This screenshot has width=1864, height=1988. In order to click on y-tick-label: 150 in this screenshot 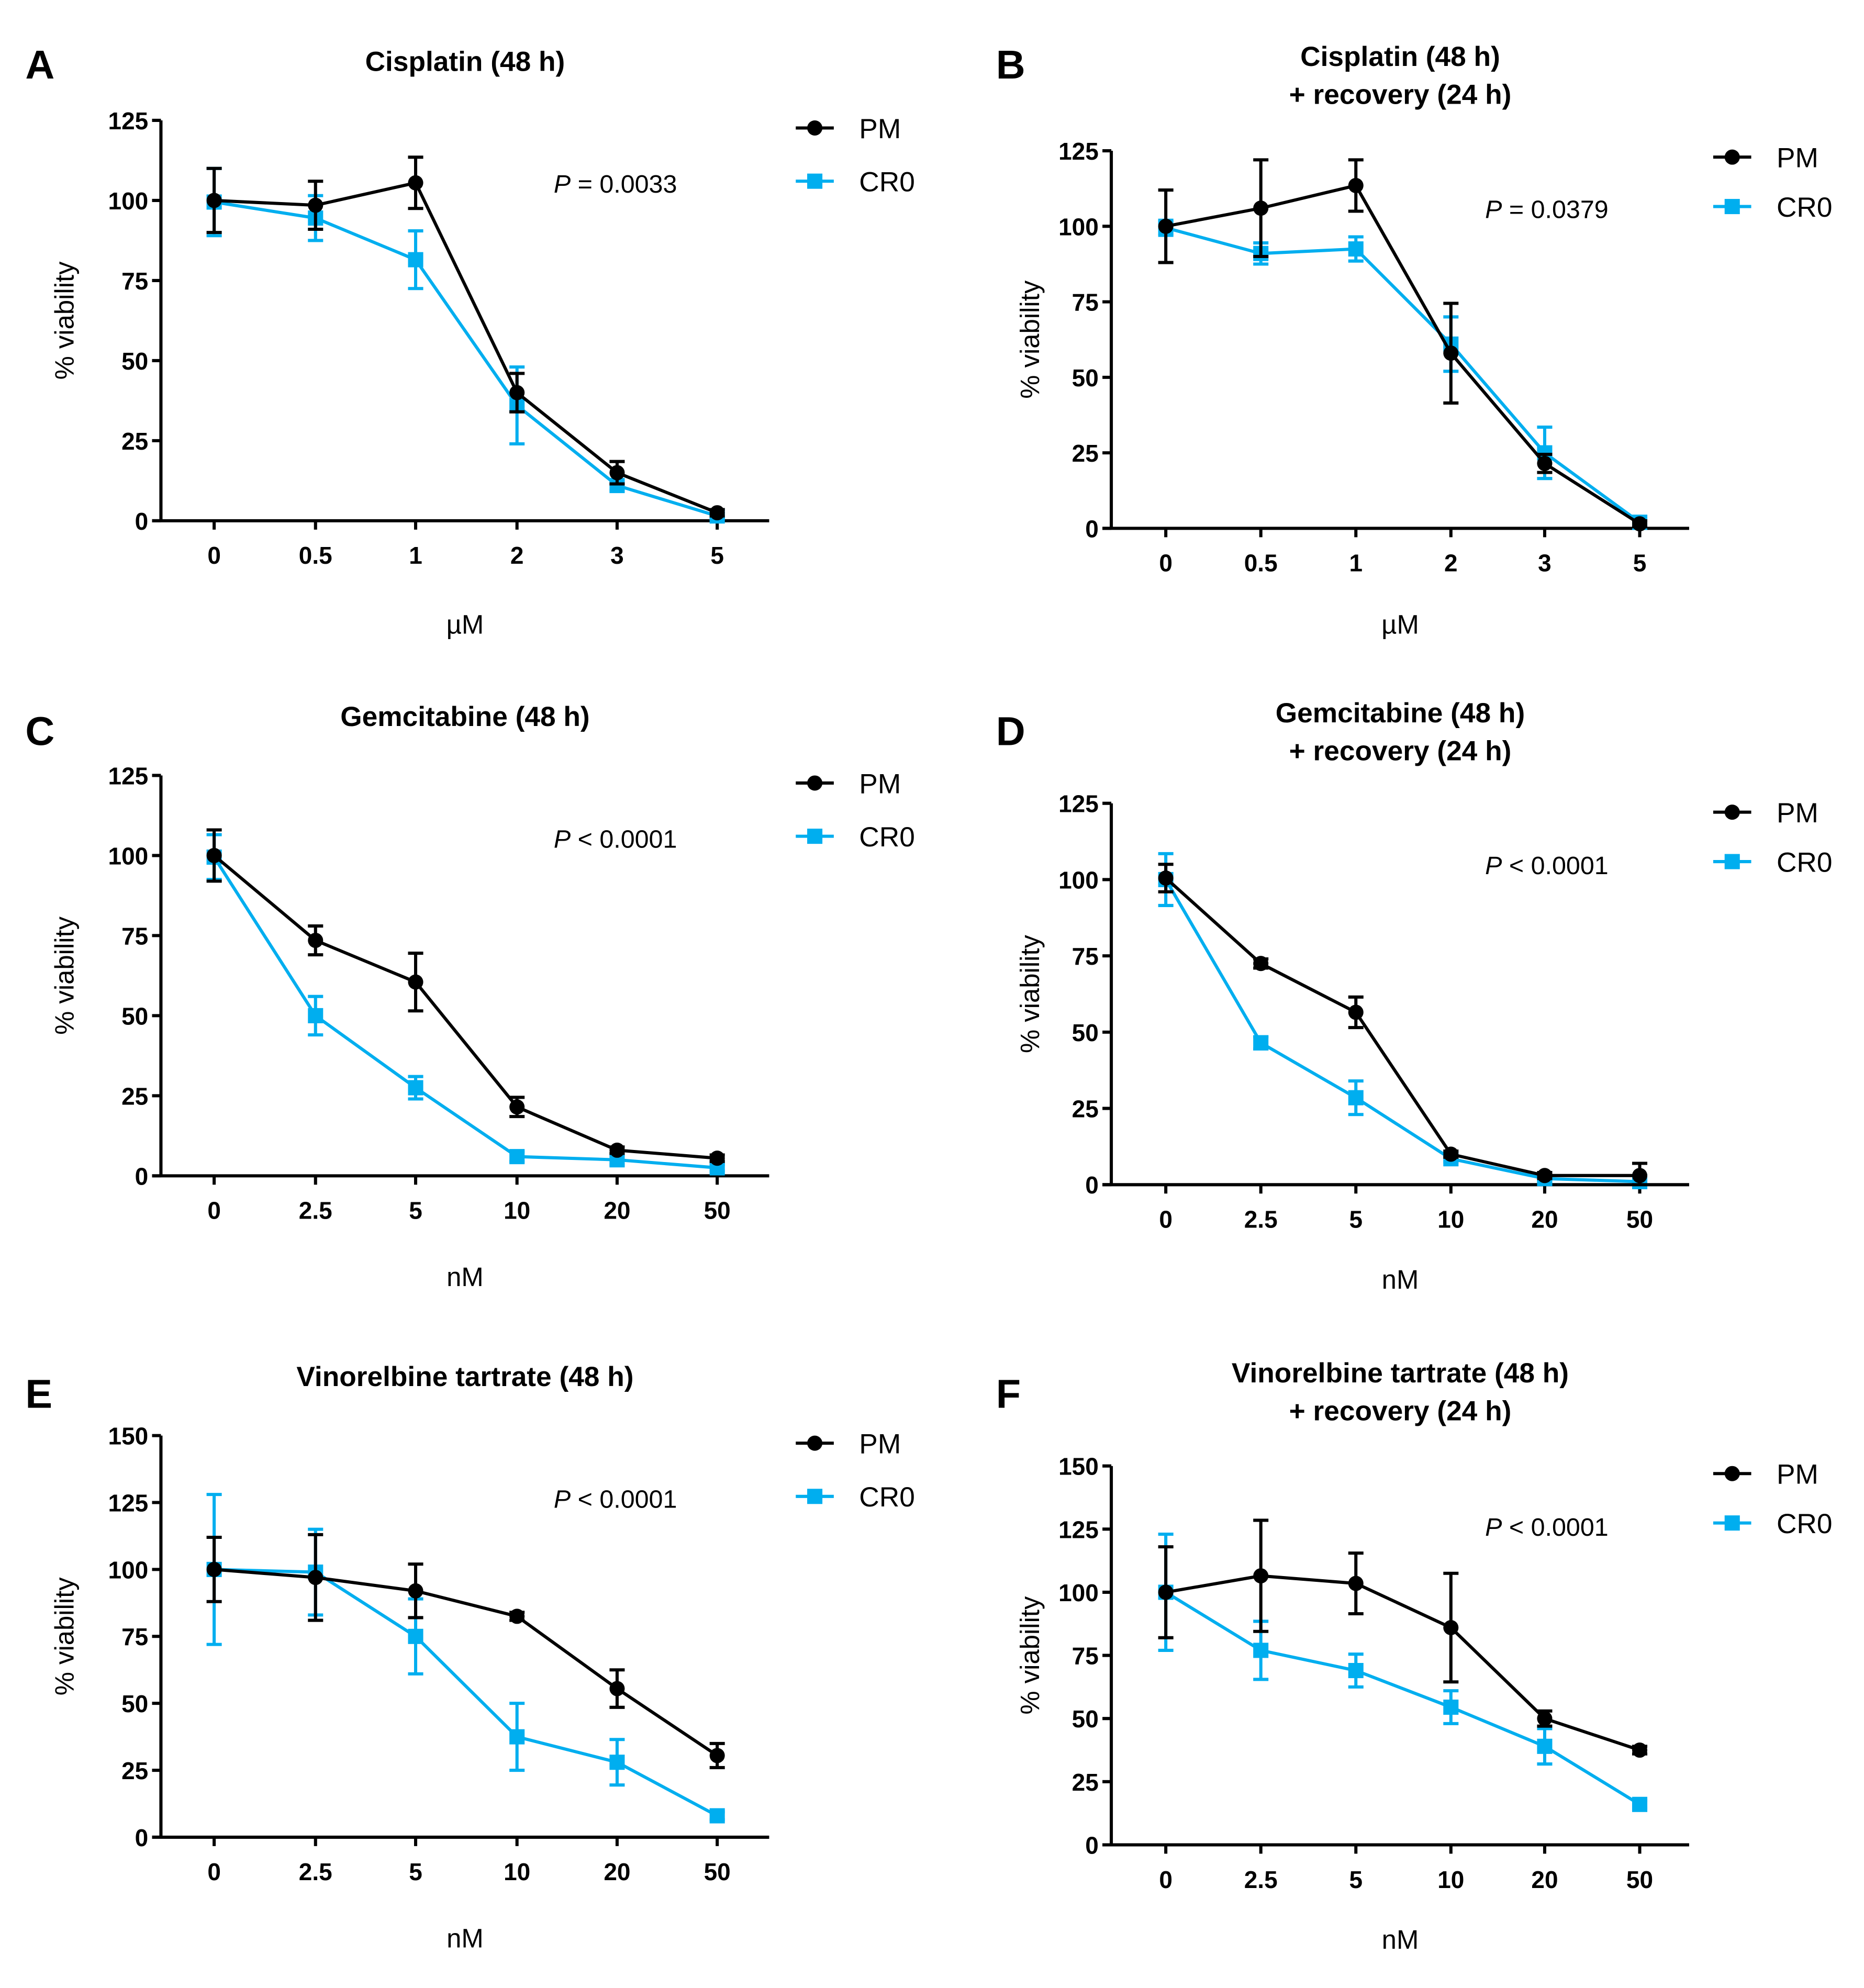, I will do `click(128, 1436)`.